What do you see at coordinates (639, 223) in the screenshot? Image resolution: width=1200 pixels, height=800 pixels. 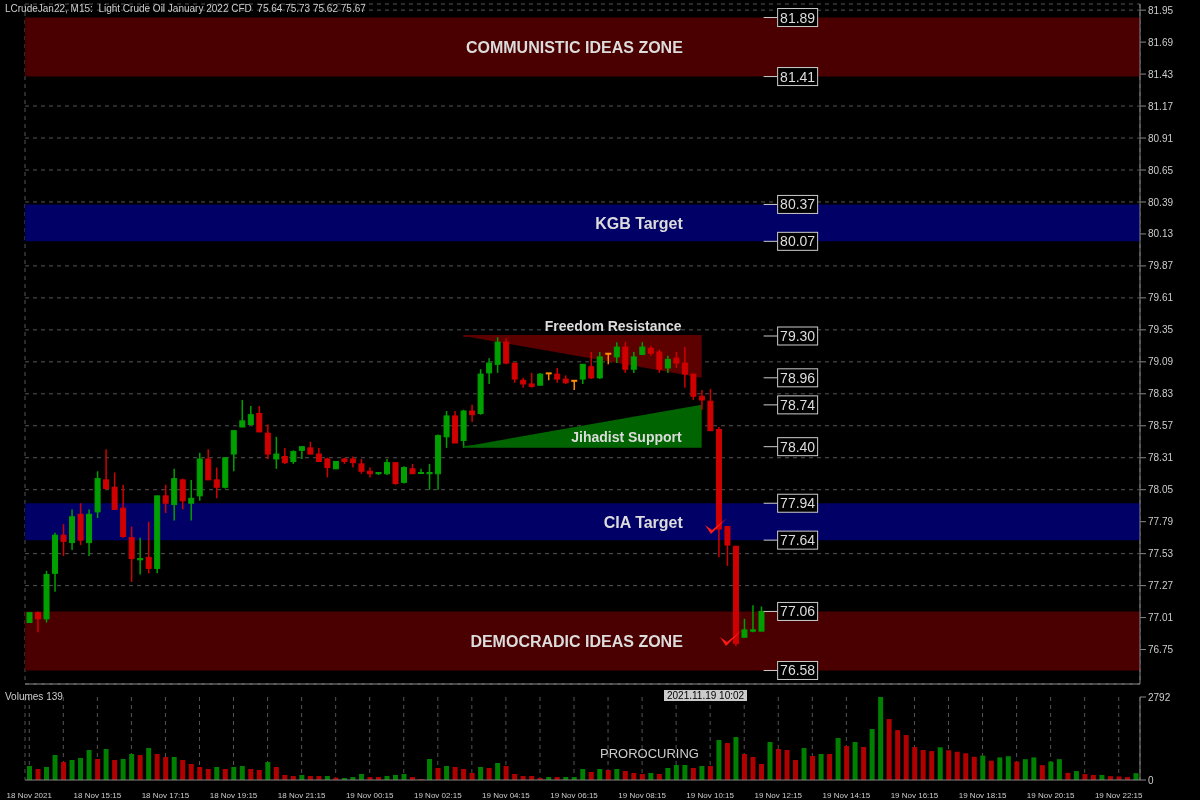 I see `band-label: KGB Target` at bounding box center [639, 223].